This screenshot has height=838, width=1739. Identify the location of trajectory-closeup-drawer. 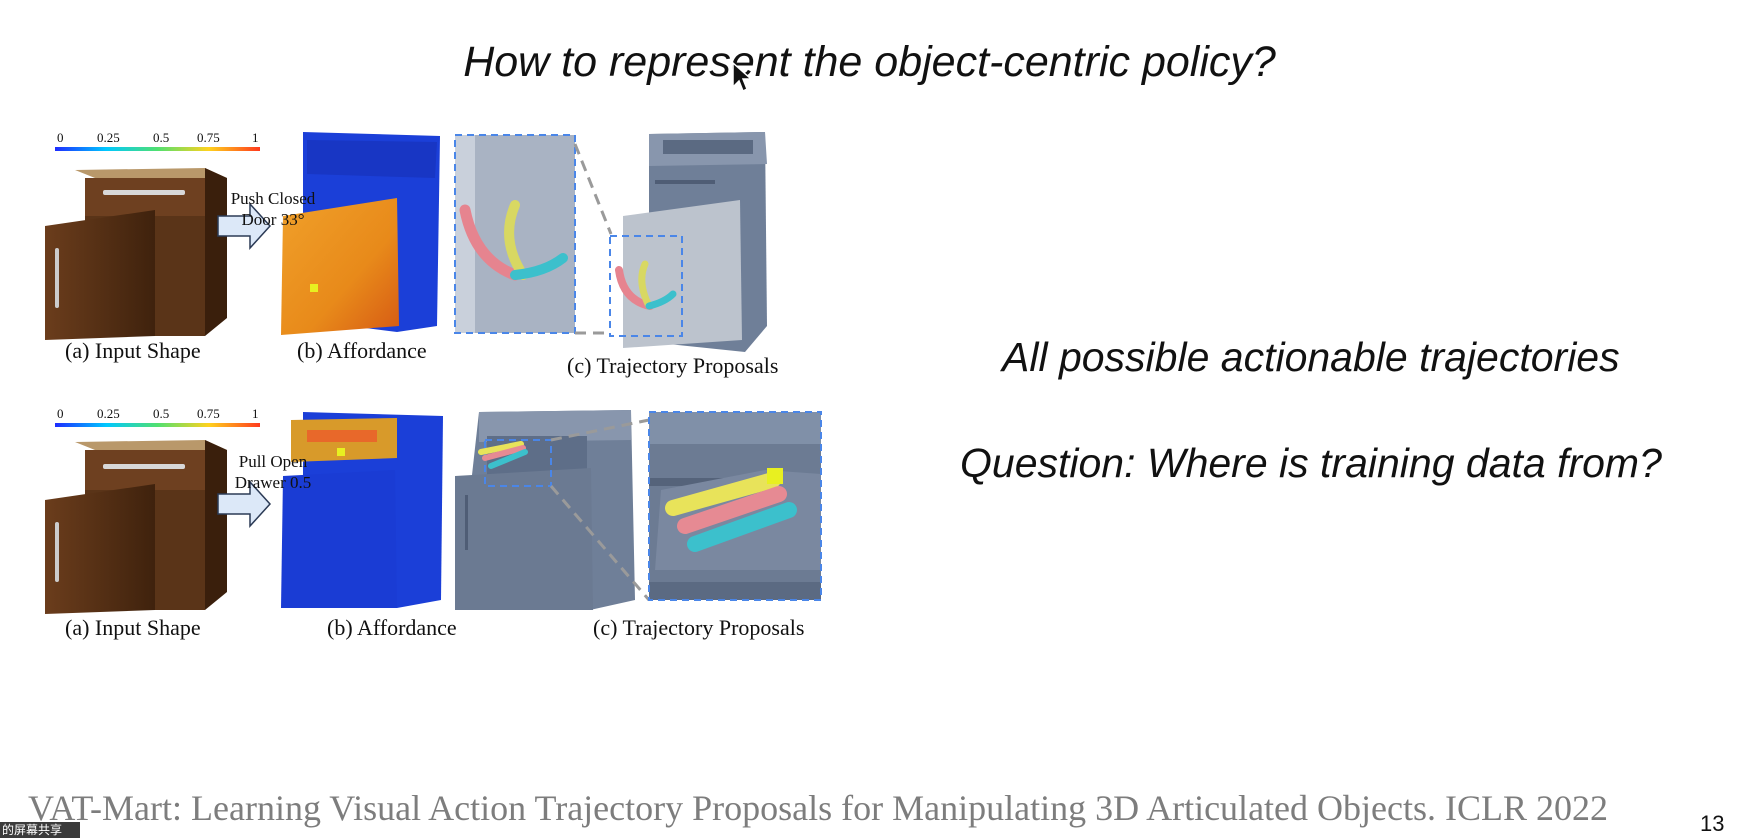
(735, 506).